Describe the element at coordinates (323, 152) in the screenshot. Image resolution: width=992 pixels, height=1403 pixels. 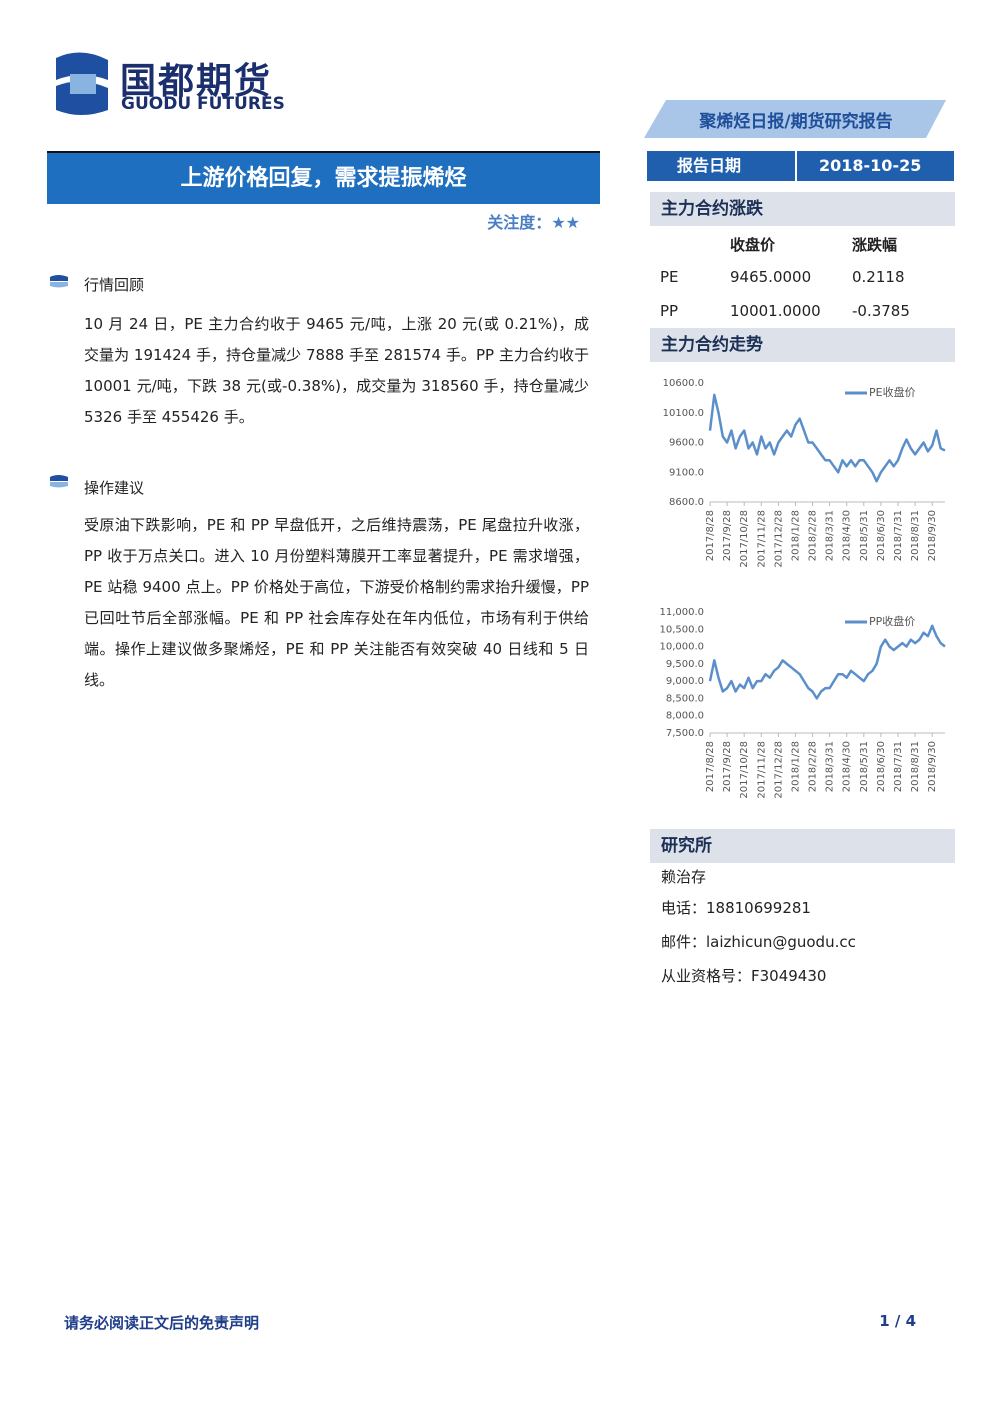
I see `title-rule` at that location.